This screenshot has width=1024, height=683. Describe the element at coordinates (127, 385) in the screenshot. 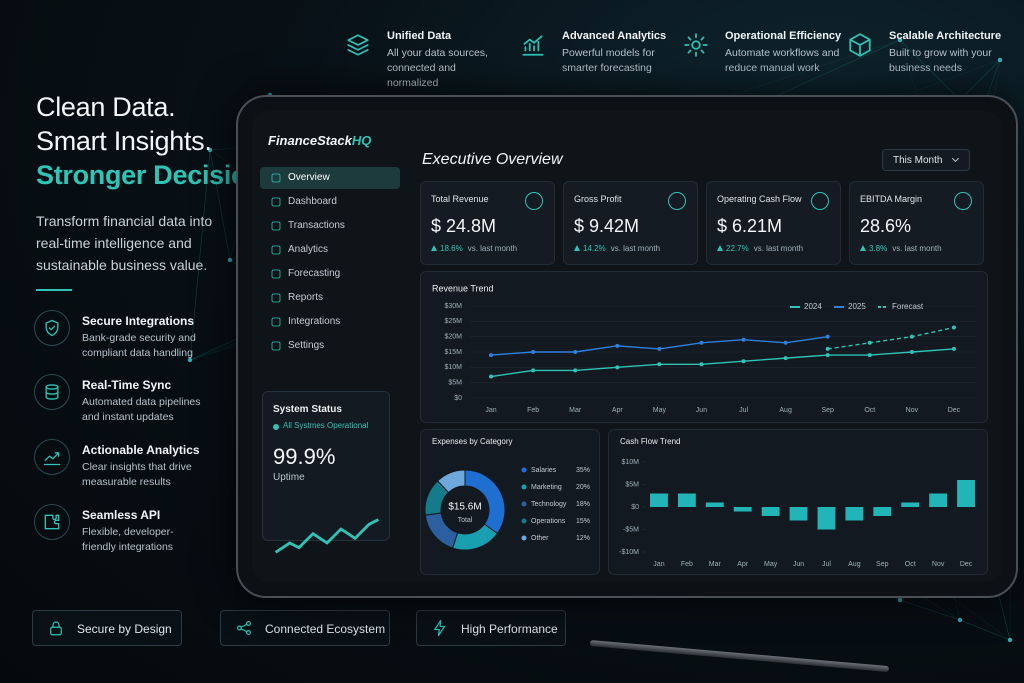

I see `feature-title: Real-Time Sync` at that location.